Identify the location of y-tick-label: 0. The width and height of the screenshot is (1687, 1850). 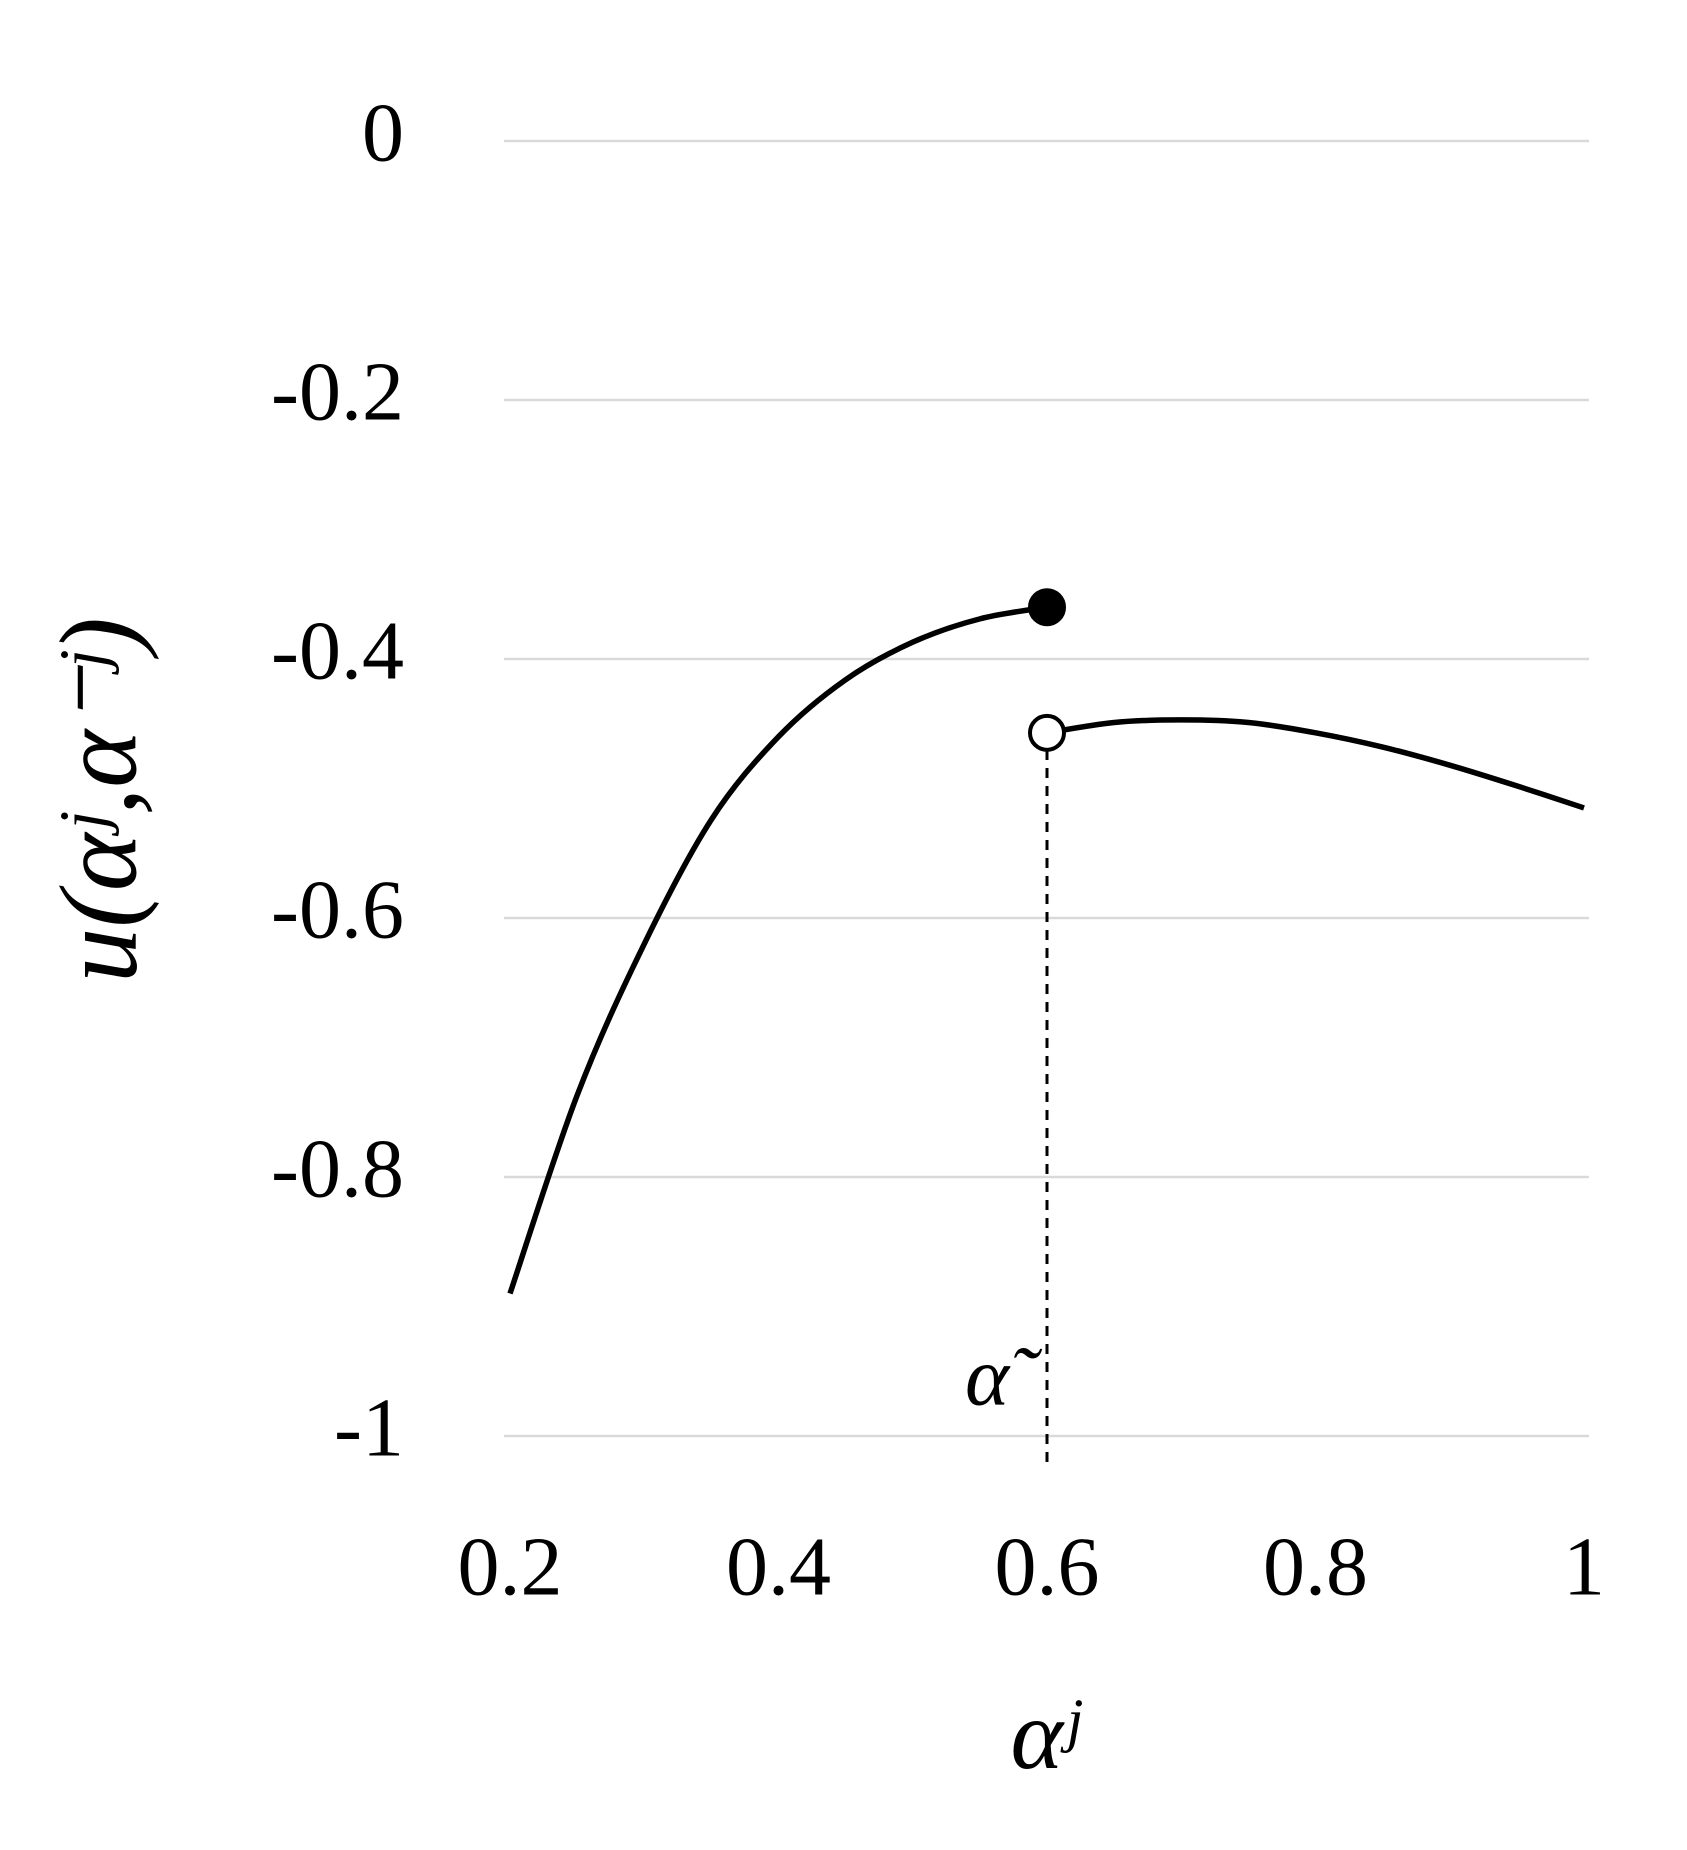
(383, 132).